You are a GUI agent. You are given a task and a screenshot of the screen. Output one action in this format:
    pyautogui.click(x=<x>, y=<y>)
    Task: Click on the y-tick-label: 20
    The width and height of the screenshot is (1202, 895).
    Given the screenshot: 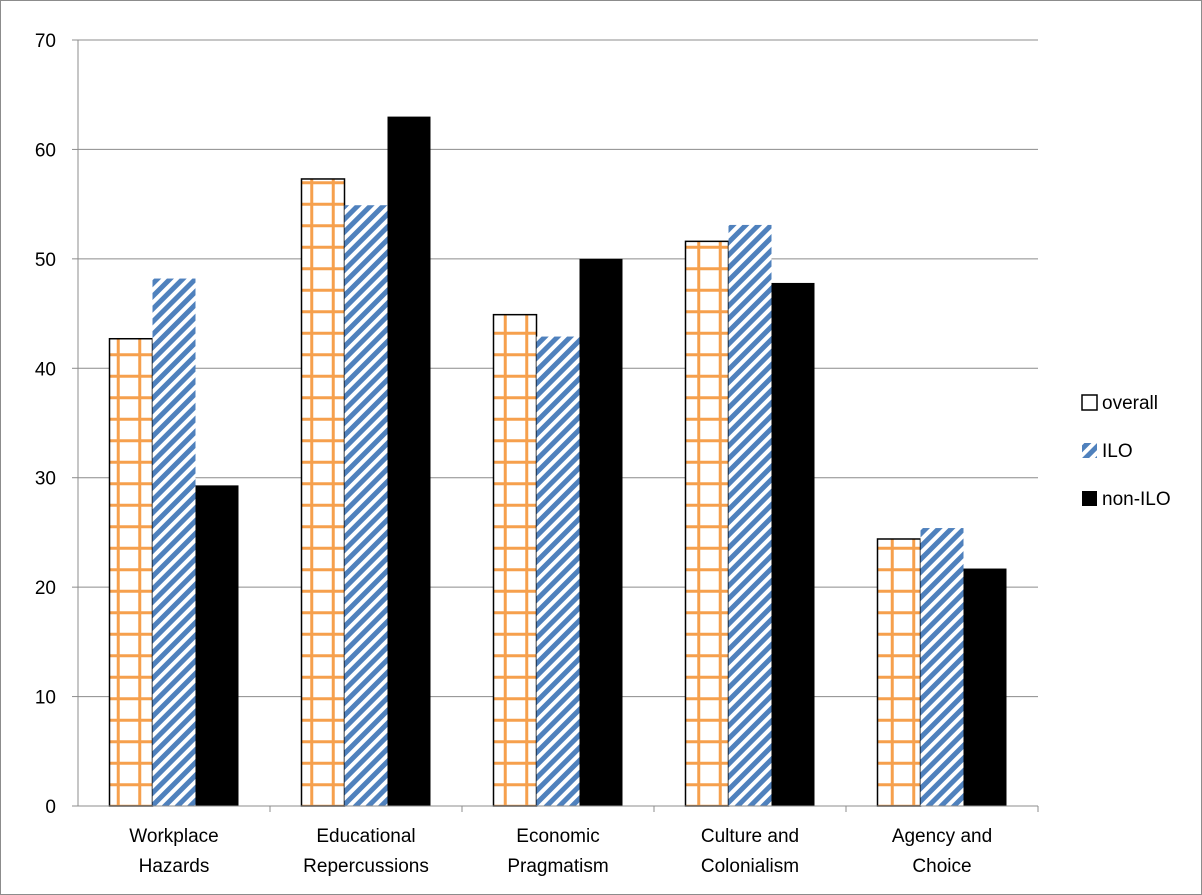 What is the action you would take?
    pyautogui.click(x=45, y=588)
    